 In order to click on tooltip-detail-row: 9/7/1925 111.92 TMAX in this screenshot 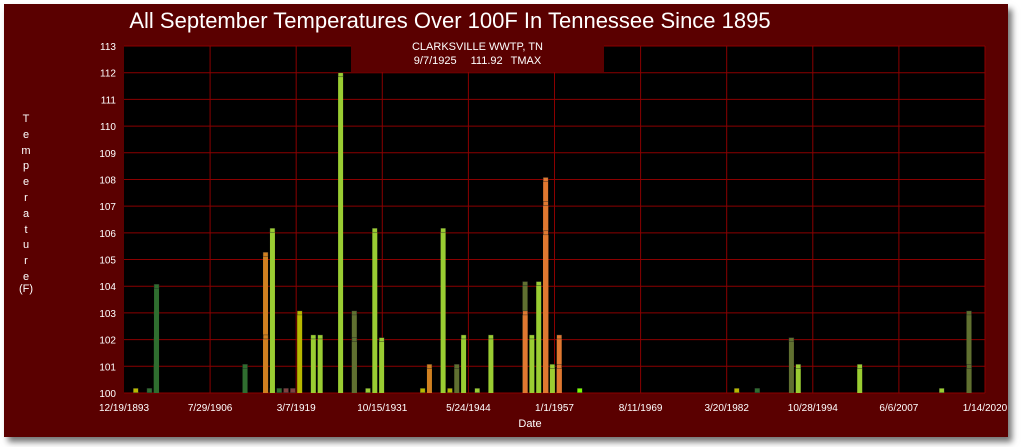, I will do `click(477, 61)`.